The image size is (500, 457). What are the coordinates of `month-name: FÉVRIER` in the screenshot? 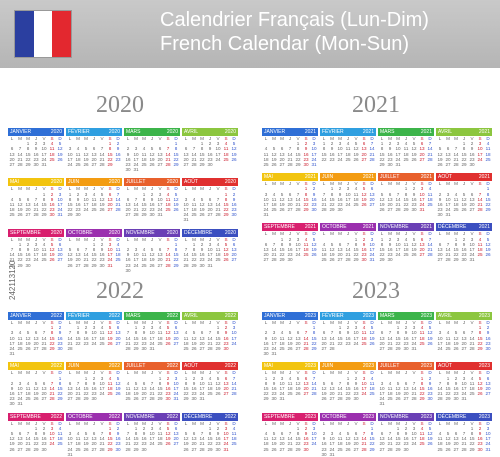 It's located at (79, 132).